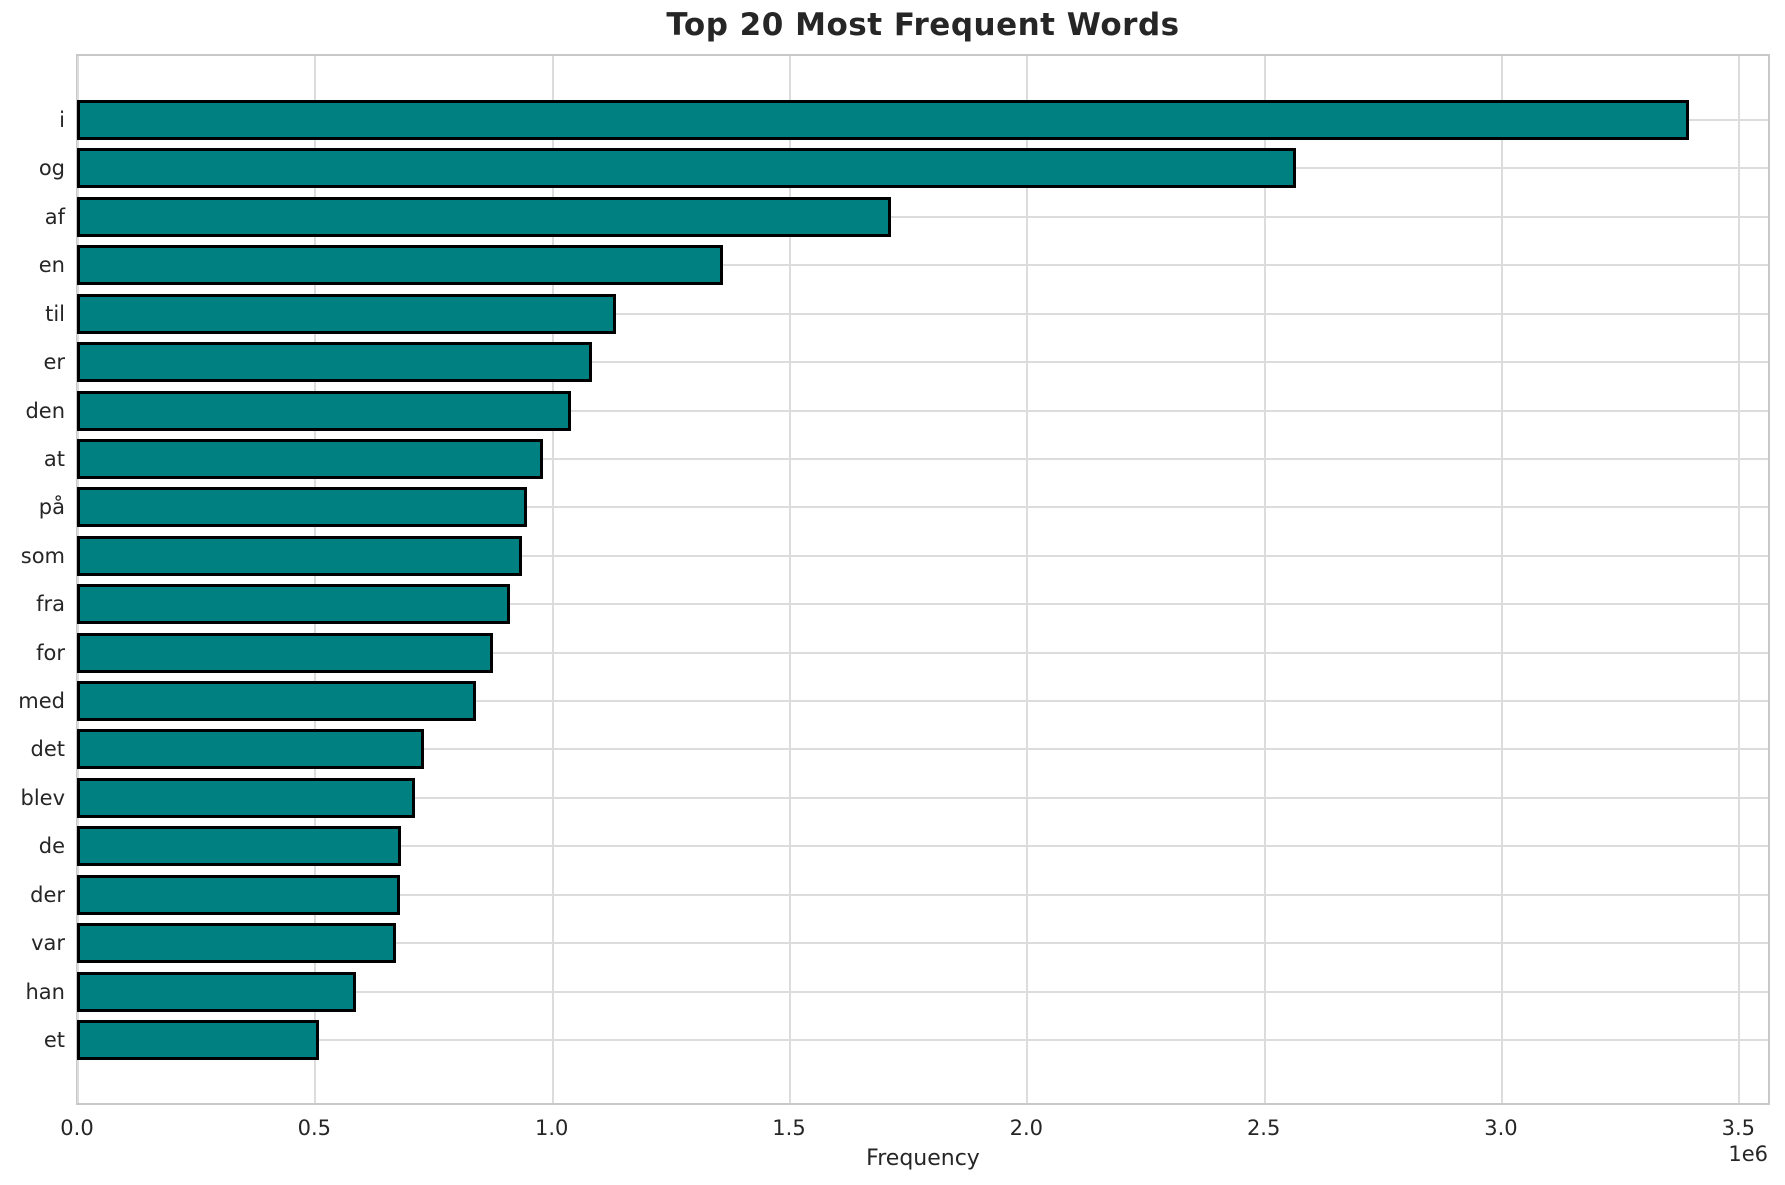 This screenshot has width=1785, height=1185. Describe the element at coordinates (1748, 1154) in the screenshot. I see `axis-offset-label: 1e6` at that location.